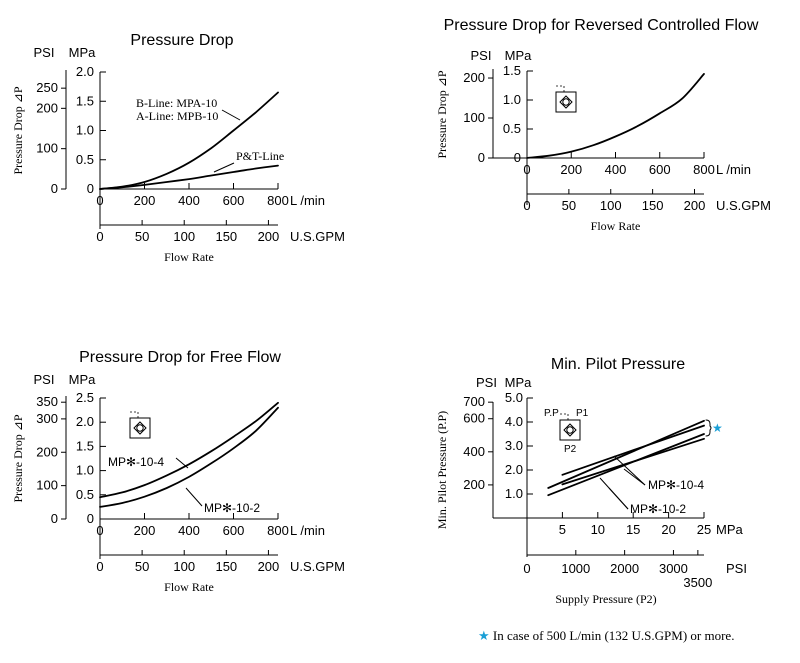  I want to click on chart-title: Pressure Drop, so click(181, 40).